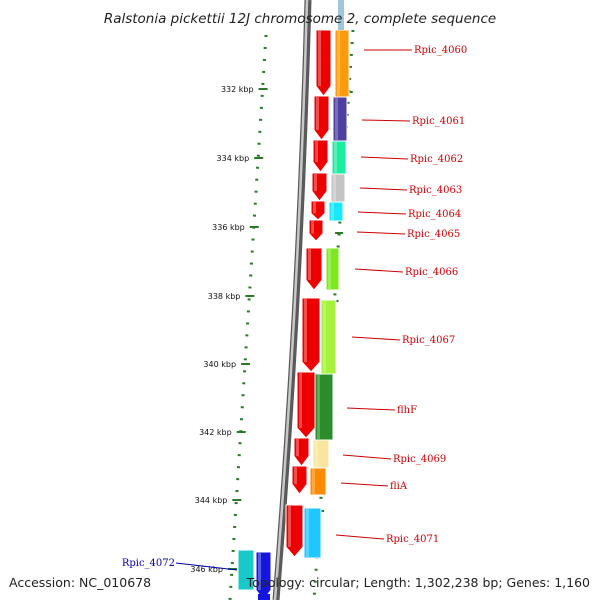 Image resolution: width=600 pixels, height=600 pixels. I want to click on gene-label-Rpic_4066: Rpic_4066, so click(431, 272).